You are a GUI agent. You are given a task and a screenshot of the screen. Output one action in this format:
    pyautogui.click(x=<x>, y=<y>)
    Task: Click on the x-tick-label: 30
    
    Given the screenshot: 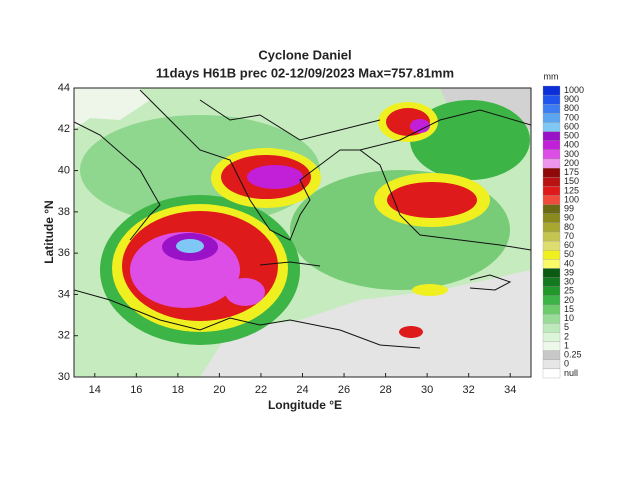 What is the action you would take?
    pyautogui.click(x=427, y=390)
    